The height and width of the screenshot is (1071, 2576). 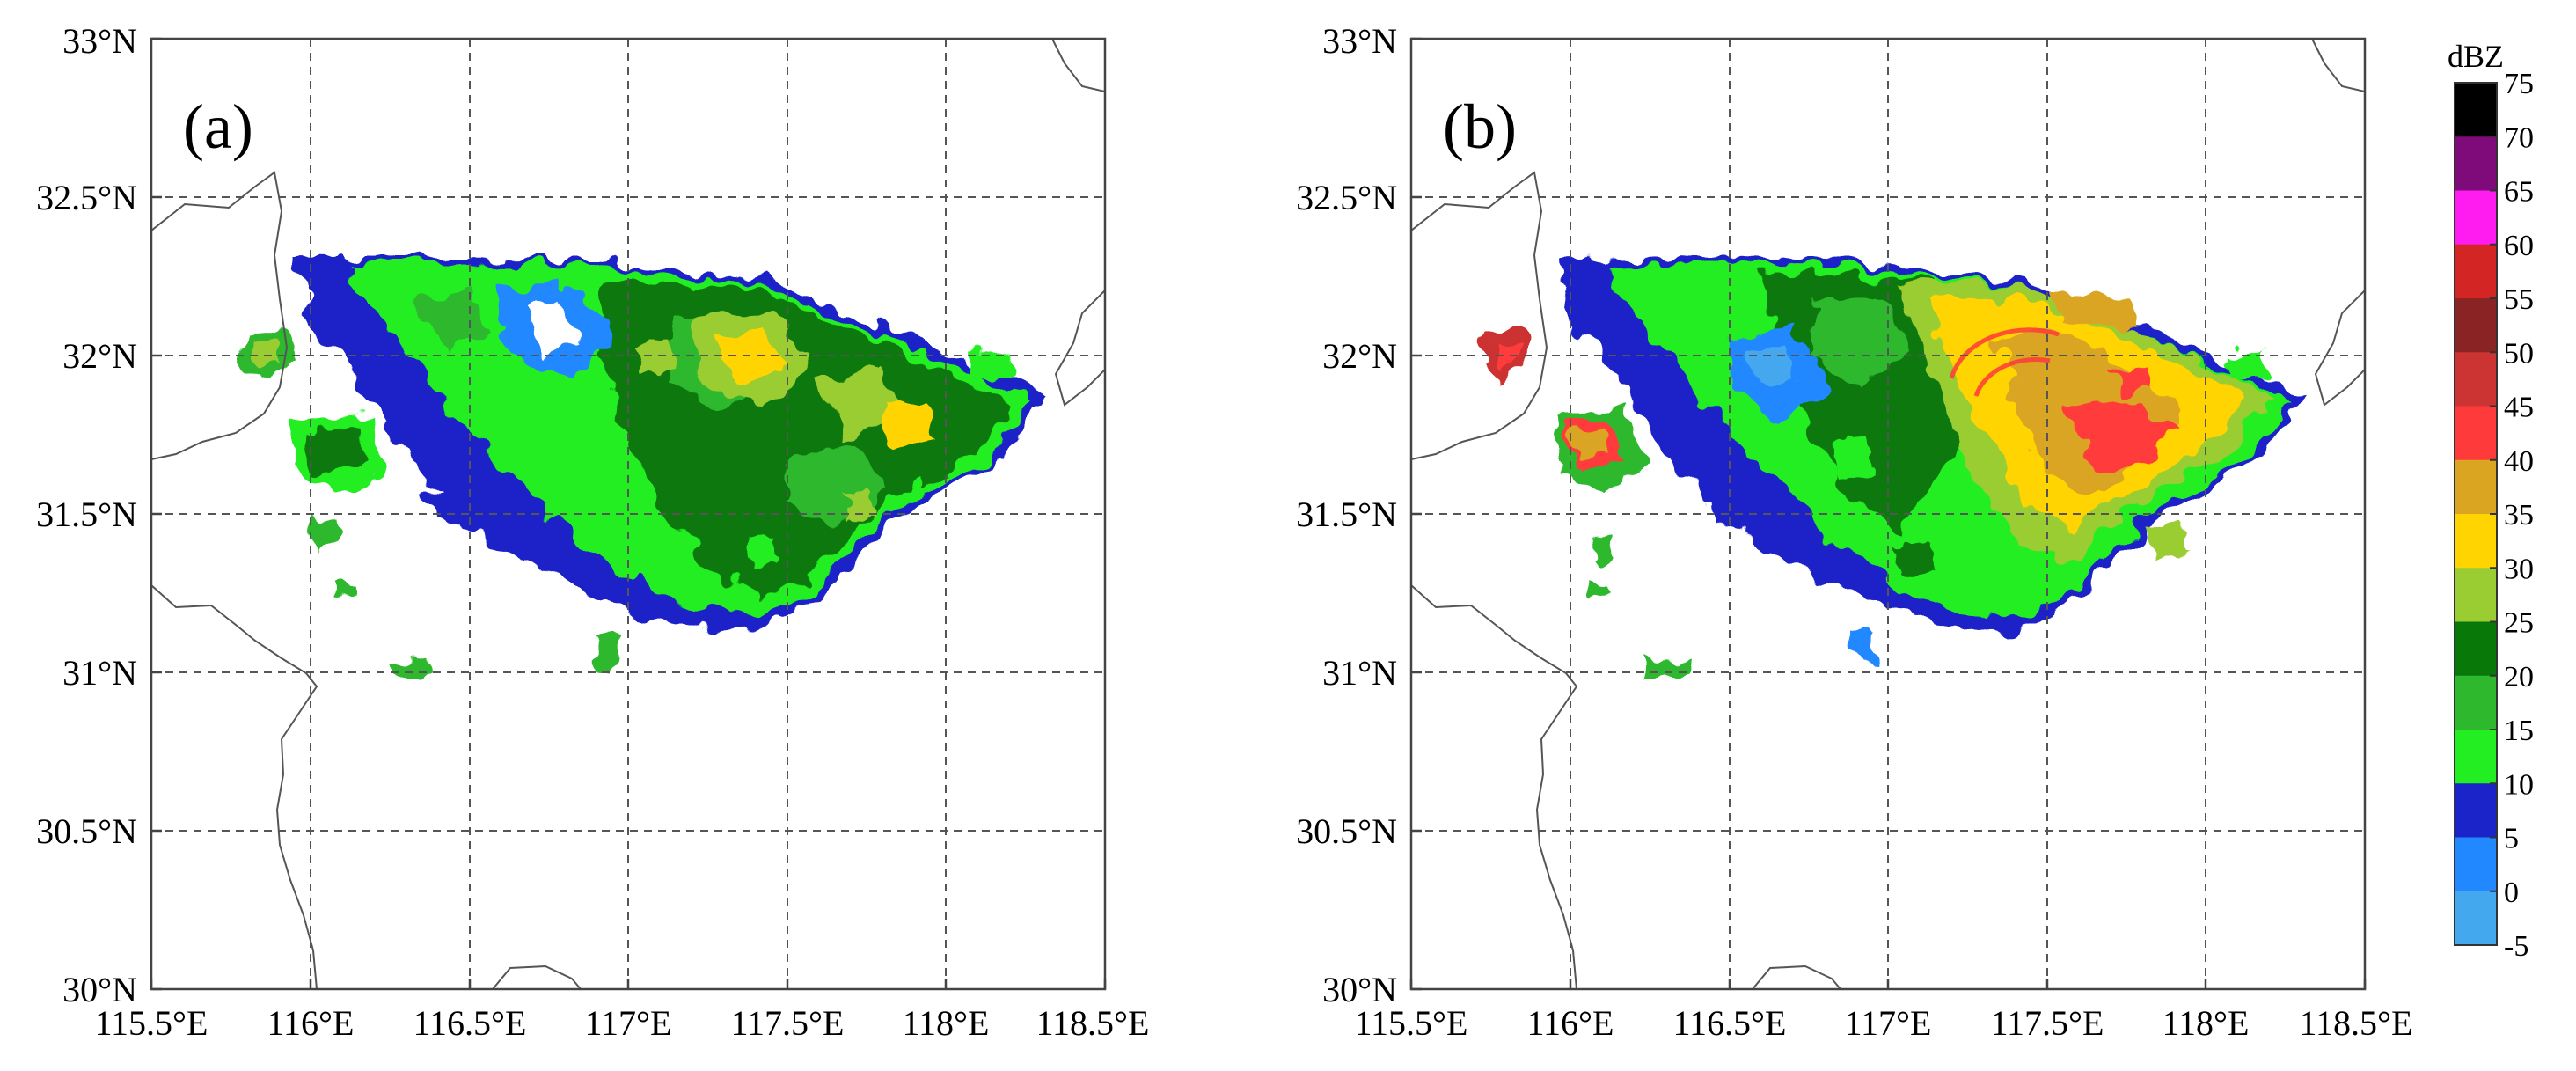 What do you see at coordinates (1359, 41) in the screenshot?
I see `panel-b-ytick: 33°N` at bounding box center [1359, 41].